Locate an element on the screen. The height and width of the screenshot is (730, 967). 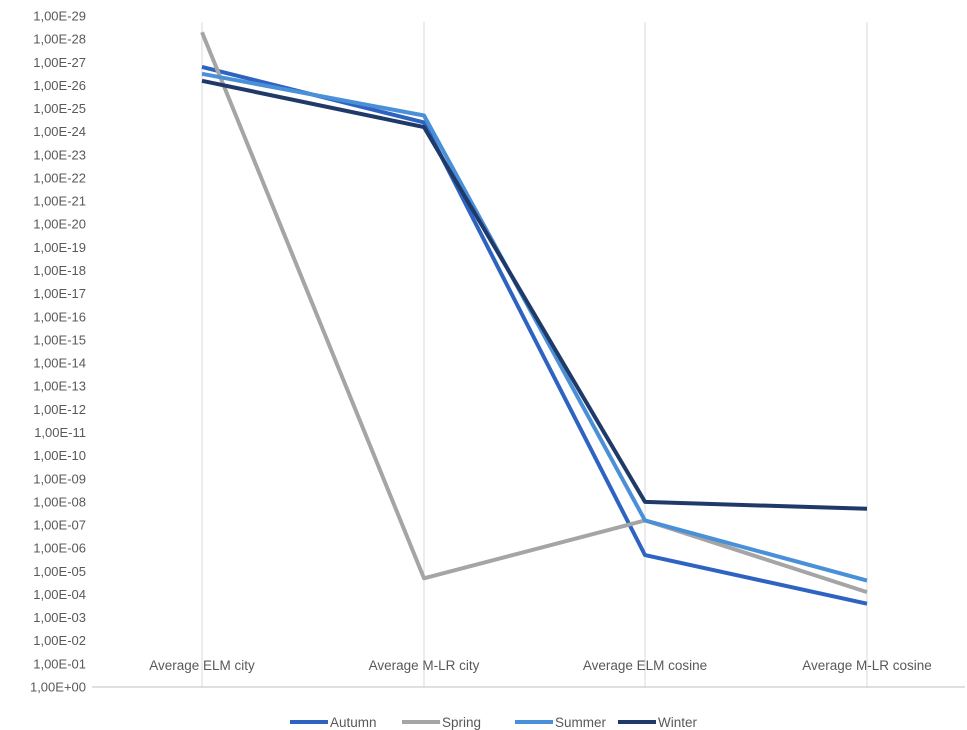
y-tick-label: 1,00E-27 is located at coordinates (59, 62).